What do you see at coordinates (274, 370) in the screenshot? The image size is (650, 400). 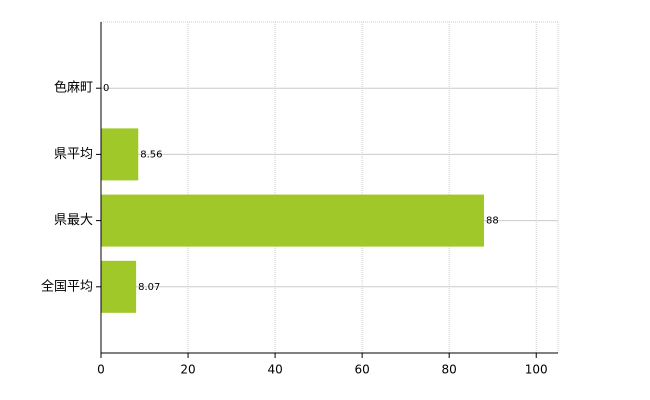 I see `x-tick-label: 40` at bounding box center [274, 370].